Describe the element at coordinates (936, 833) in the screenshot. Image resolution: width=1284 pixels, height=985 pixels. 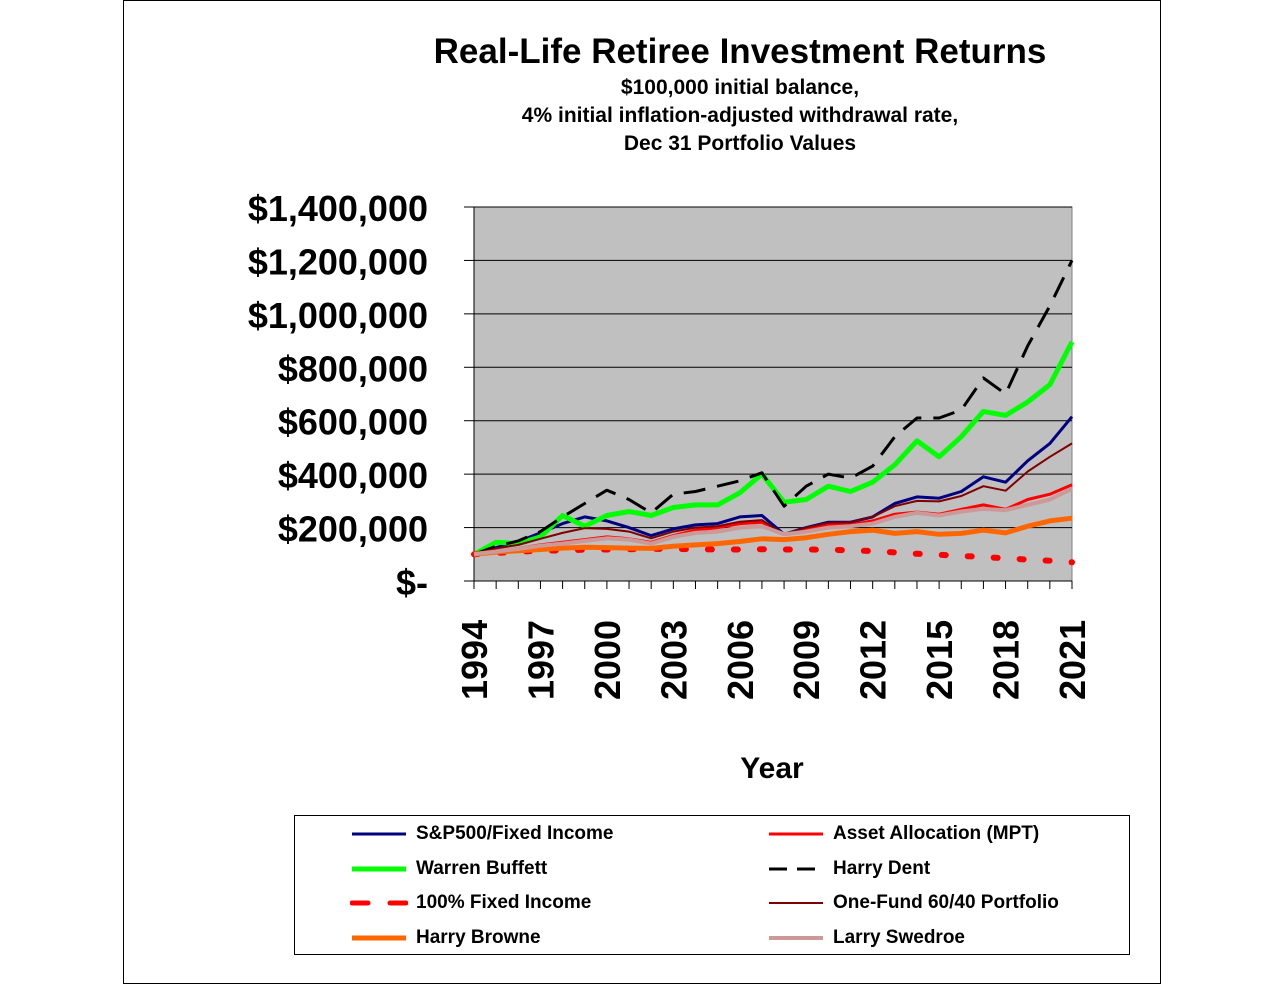
I see `legend-label: Asset Allocation (MPT)` at that location.